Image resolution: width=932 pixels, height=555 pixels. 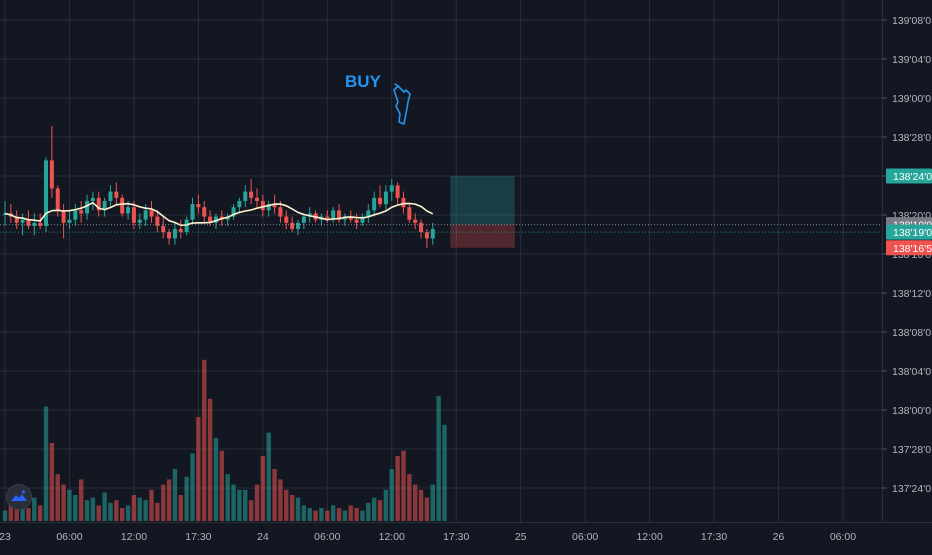 What do you see at coordinates (378, 98) in the screenshot?
I see `buy-annotation: BUY` at bounding box center [378, 98].